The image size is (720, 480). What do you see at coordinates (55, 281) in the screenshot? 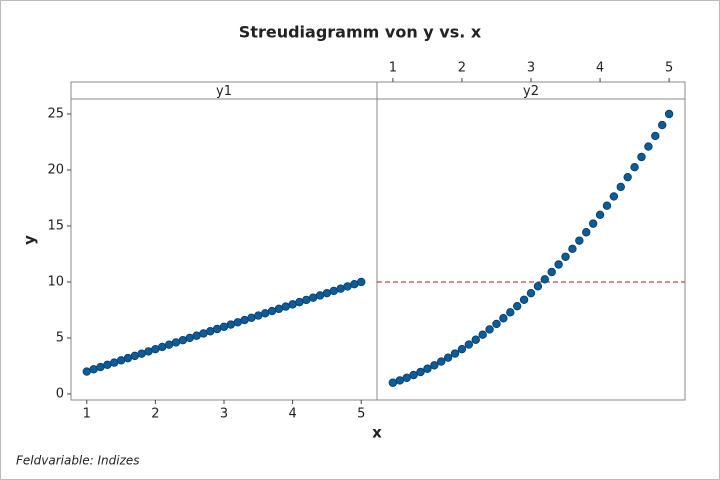
I see `y-tick-label: 10` at bounding box center [55, 281].